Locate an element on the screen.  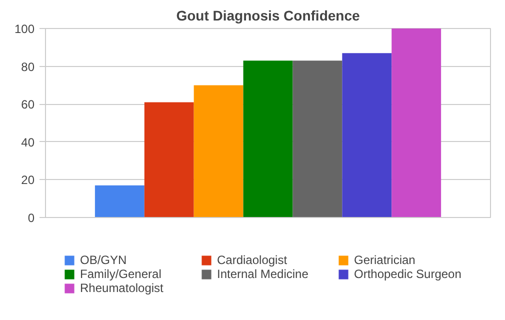
legend-label: Orthopedic Surgeon is located at coordinates (408, 274).